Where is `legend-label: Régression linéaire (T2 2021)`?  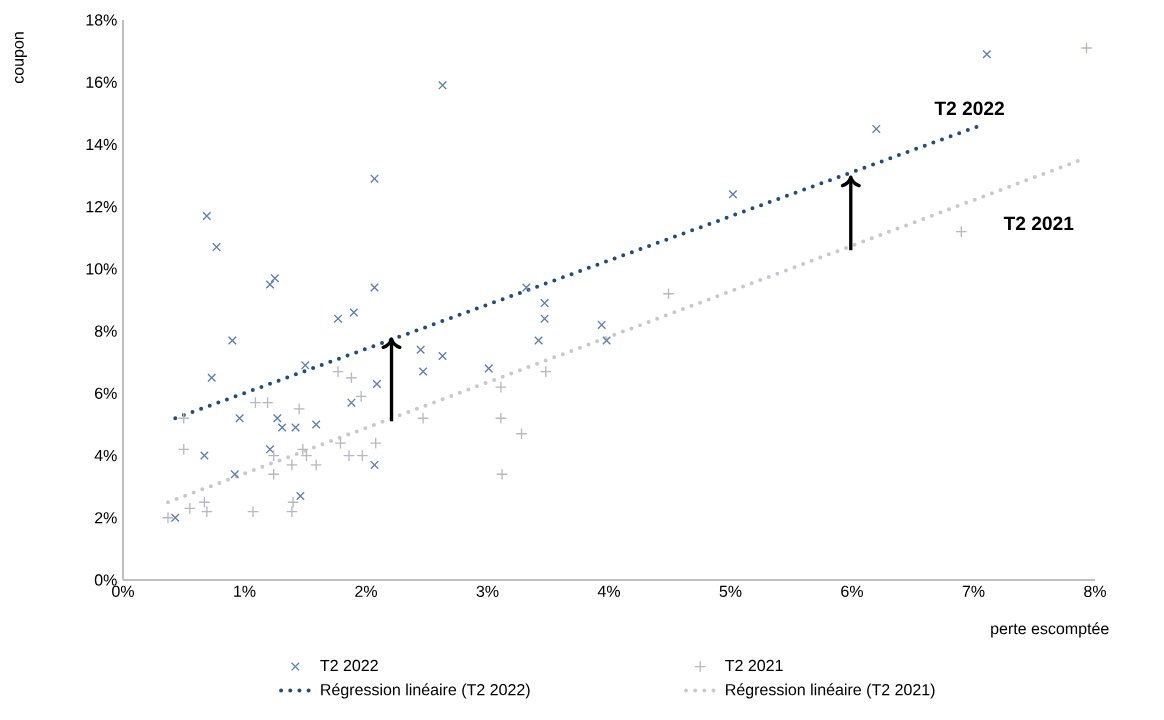
legend-label: Régression linéaire (T2 2021) is located at coordinates (830, 691).